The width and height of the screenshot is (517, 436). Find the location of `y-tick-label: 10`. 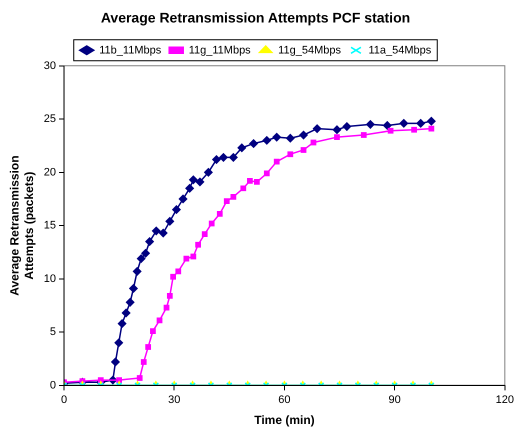

y-tick-label: 10 is located at coordinates (50, 278).